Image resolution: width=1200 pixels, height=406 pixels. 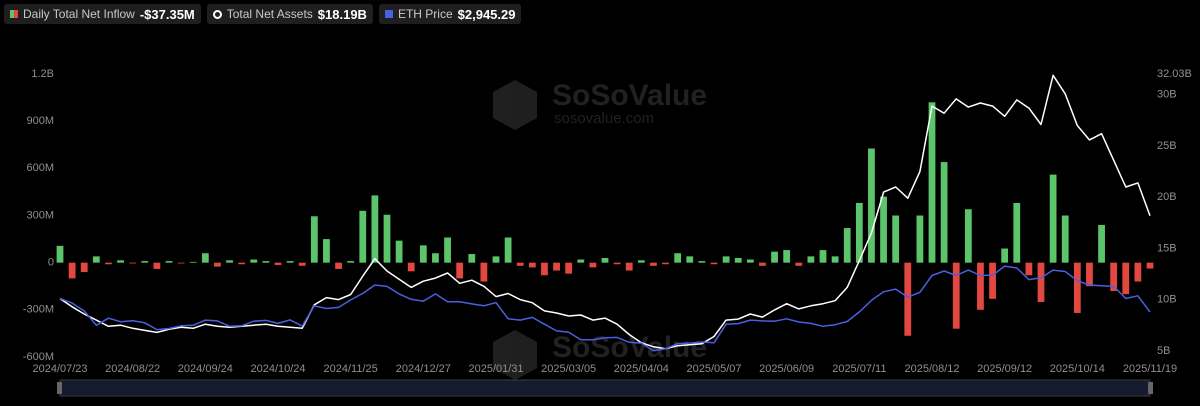 I want to click on y-tick-label: 300M, so click(x=40, y=215).